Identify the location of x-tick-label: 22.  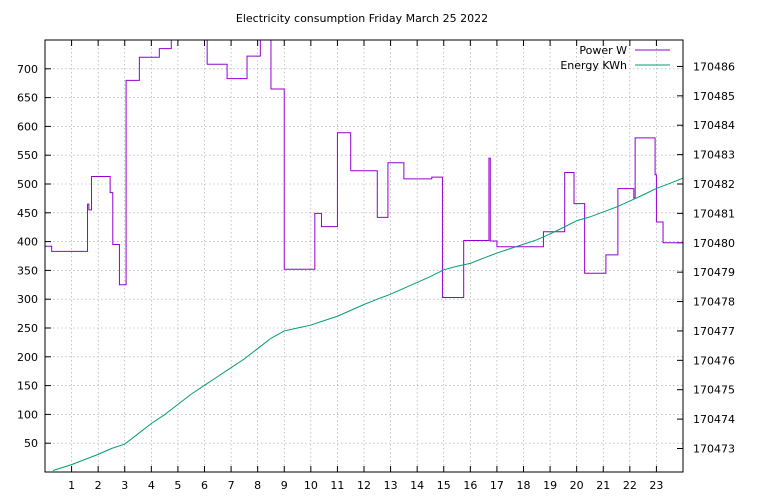
(630, 485).